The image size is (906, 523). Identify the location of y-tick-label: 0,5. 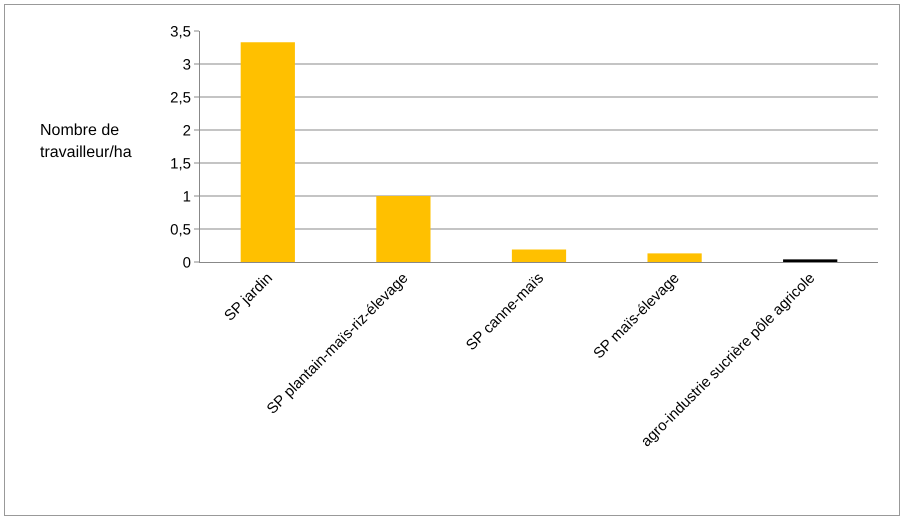
(180, 229).